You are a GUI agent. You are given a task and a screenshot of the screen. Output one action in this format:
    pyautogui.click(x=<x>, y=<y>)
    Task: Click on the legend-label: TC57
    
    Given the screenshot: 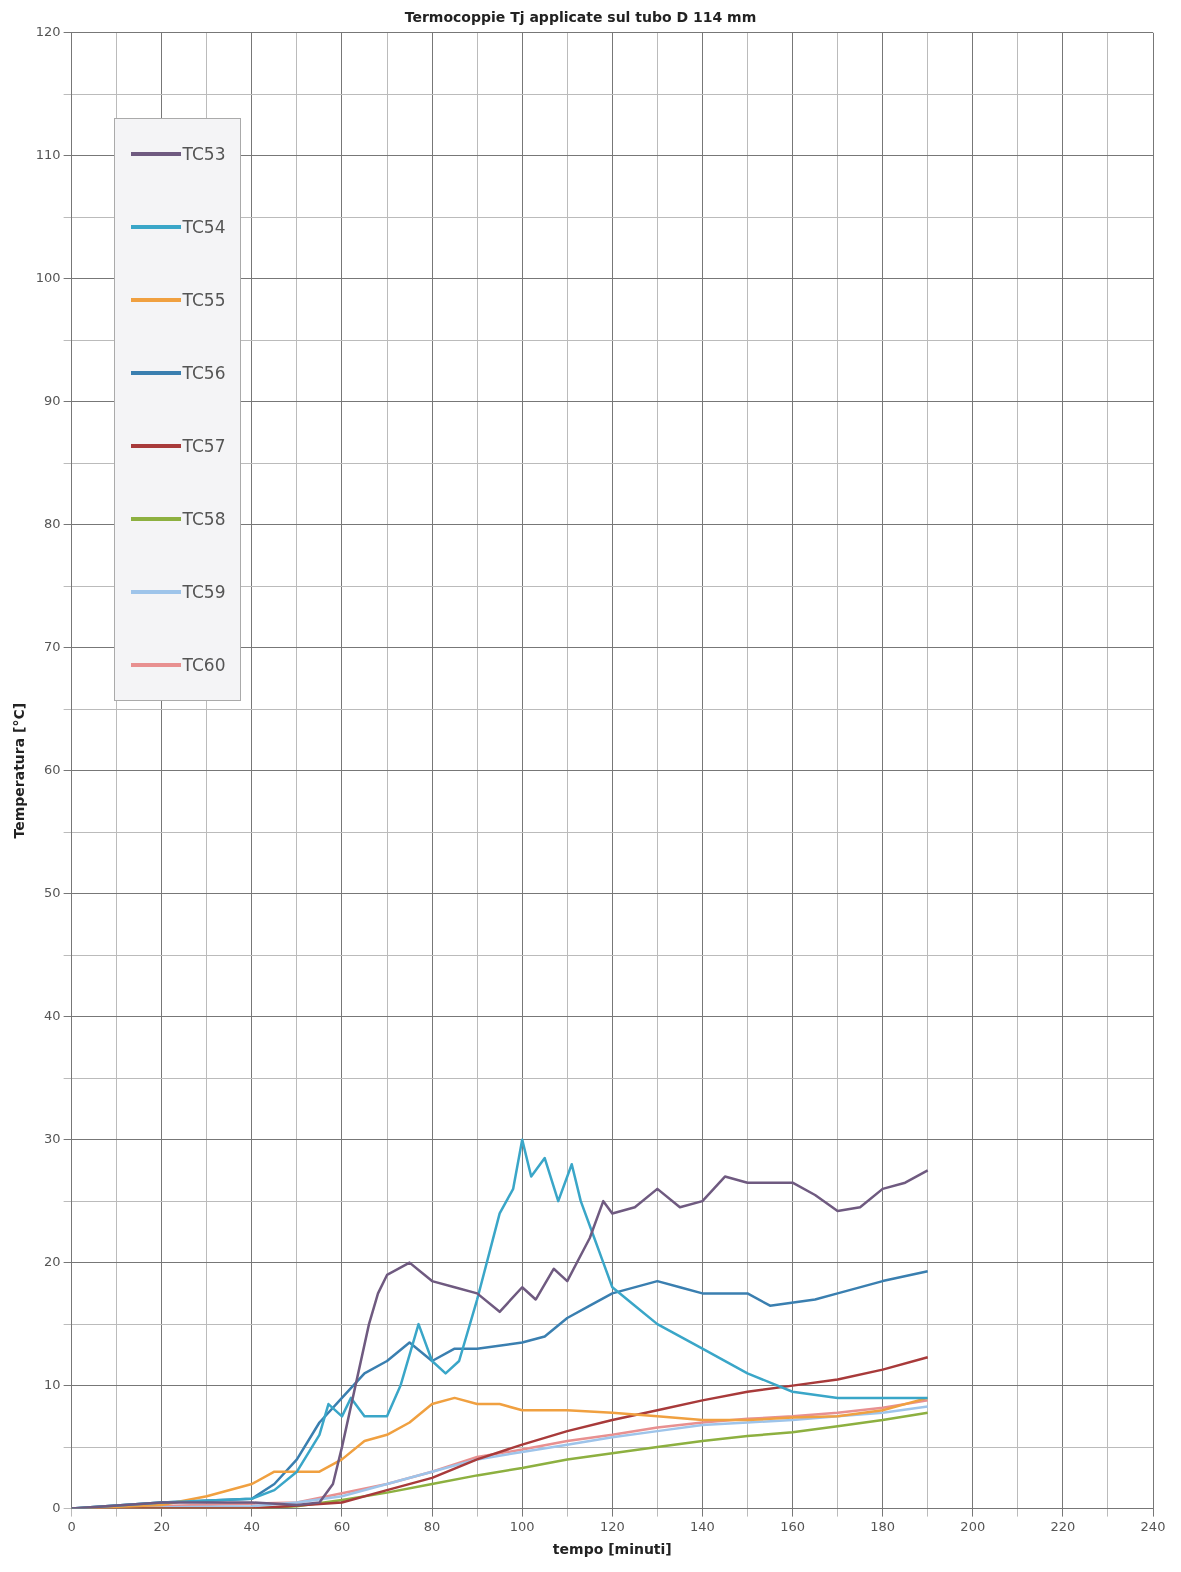 What is the action you would take?
    pyautogui.click(x=204, y=445)
    